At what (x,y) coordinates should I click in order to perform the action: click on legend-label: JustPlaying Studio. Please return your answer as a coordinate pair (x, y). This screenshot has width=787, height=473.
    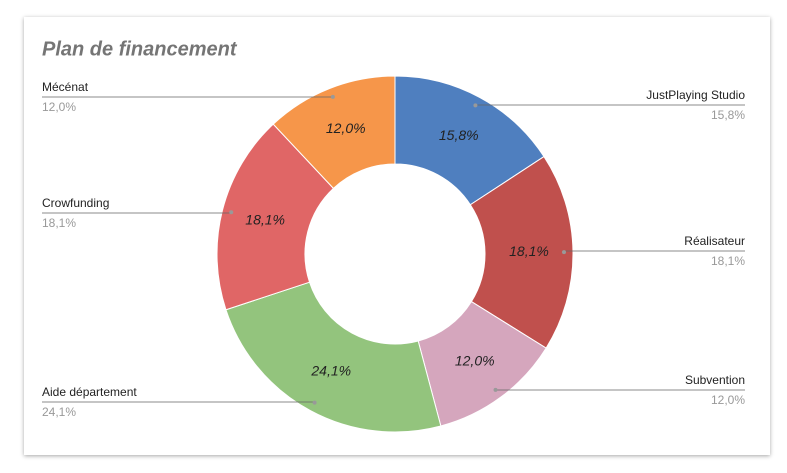
    Looking at the image, I should click on (695, 95).